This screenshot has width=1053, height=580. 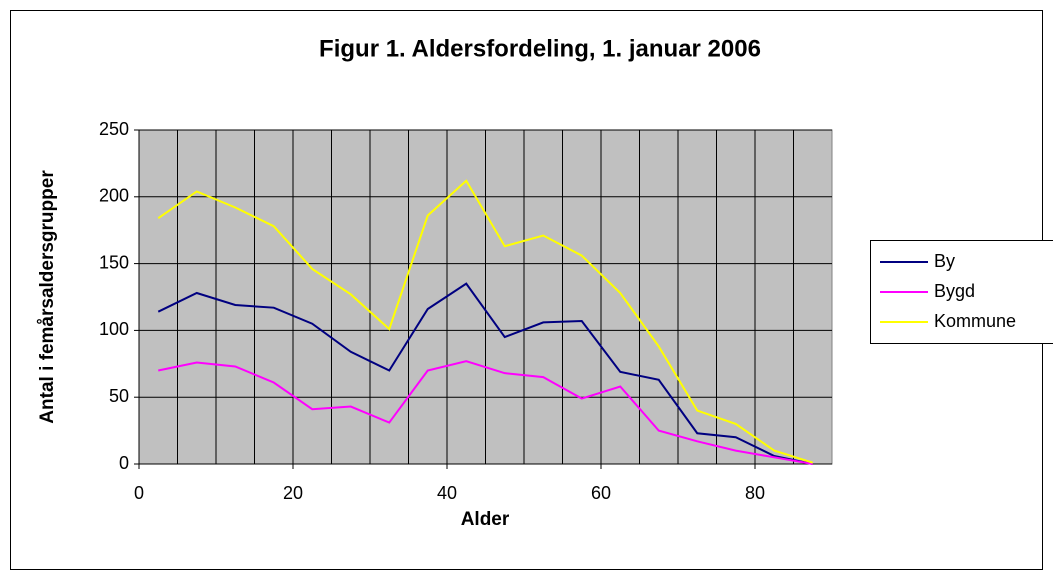 What do you see at coordinates (114, 129) in the screenshot?
I see `y-tick-label: 250` at bounding box center [114, 129].